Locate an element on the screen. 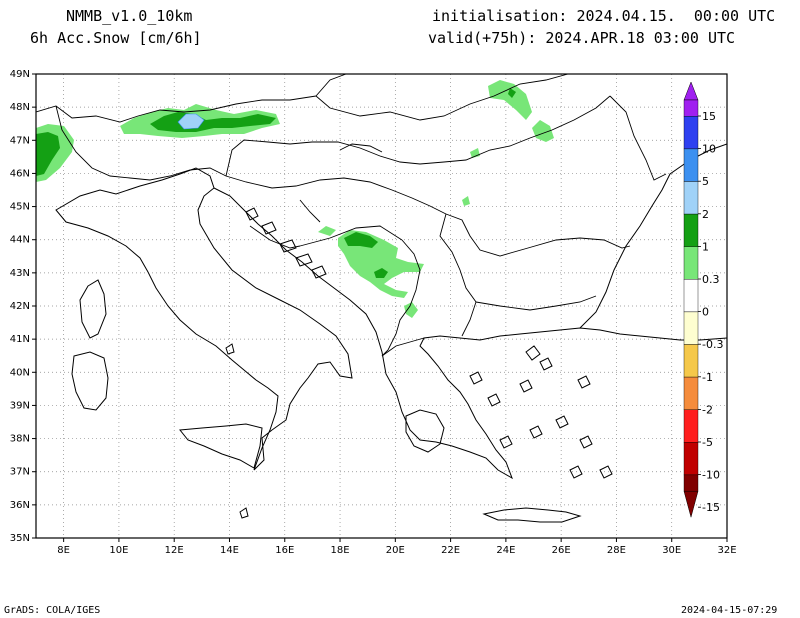  credit-text: GrADS: COLA/IGES is located at coordinates (52, 610).